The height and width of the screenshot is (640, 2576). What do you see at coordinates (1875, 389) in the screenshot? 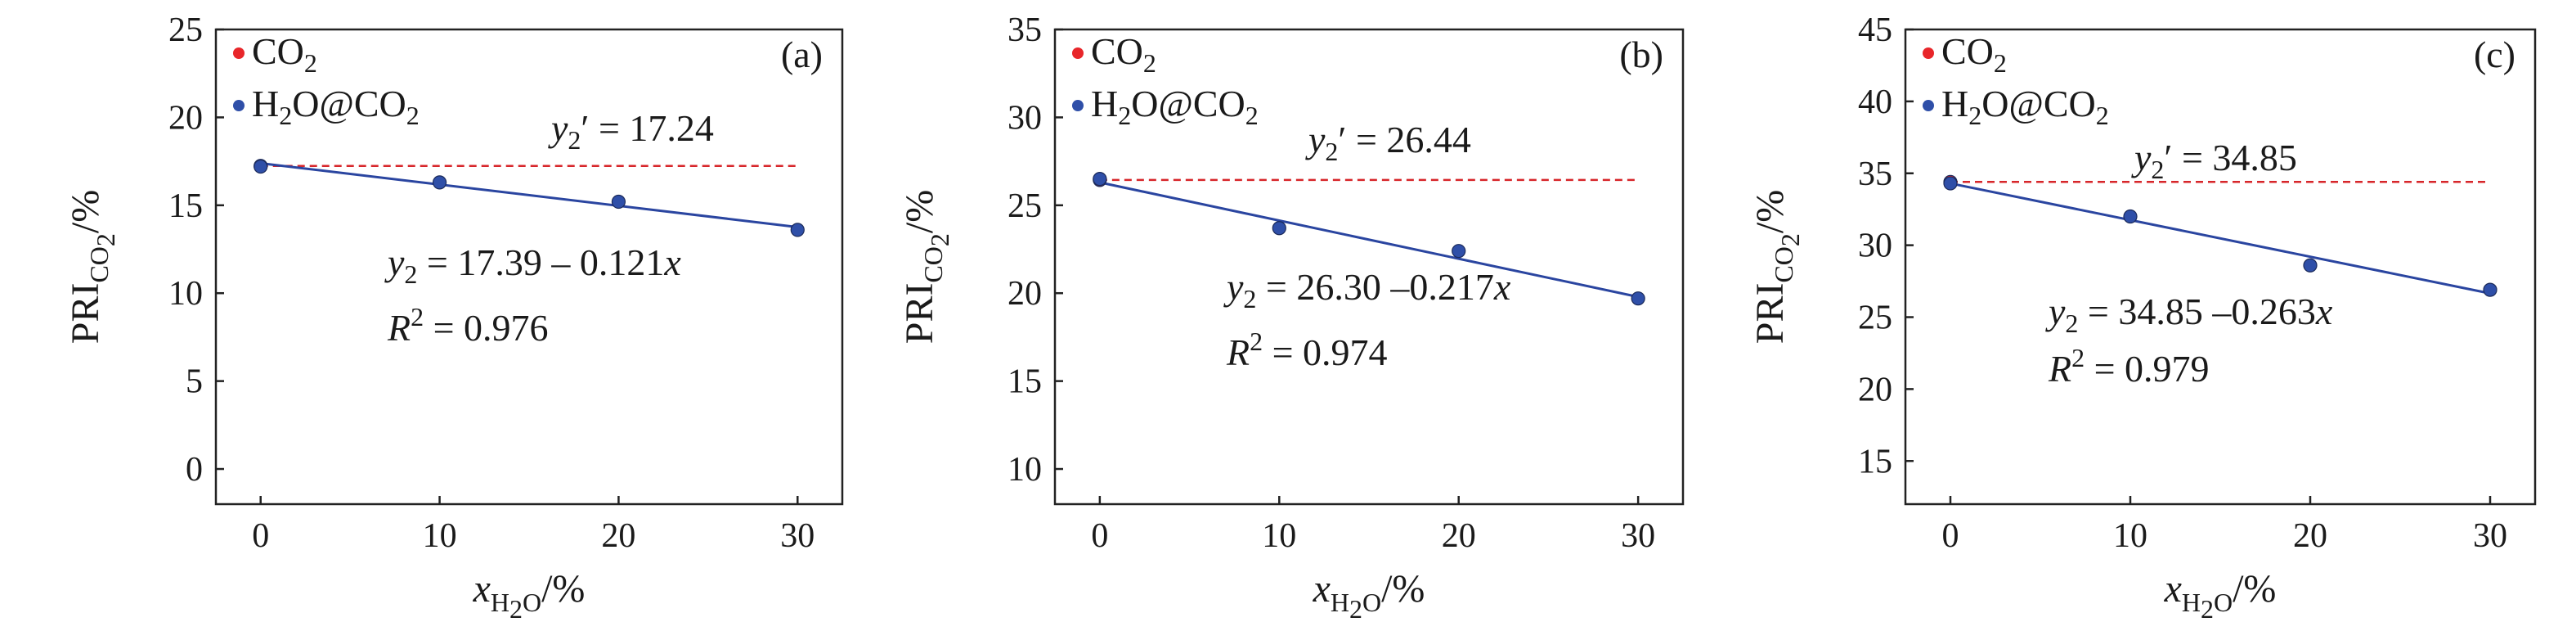
I see `y-tick-label: 20` at bounding box center [1875, 389].